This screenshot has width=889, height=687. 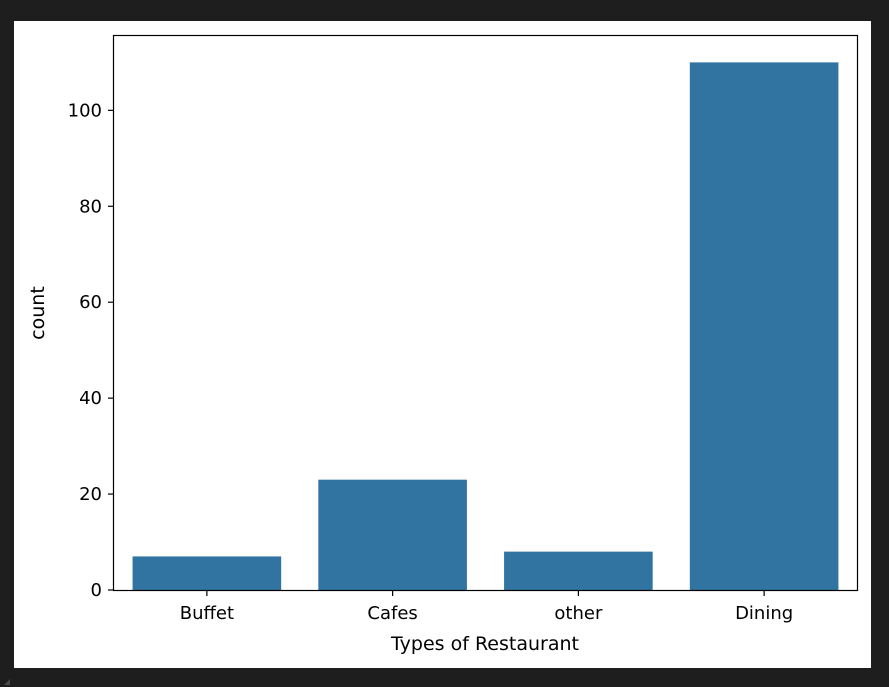 I want to click on x-axis-label: Types of Restaurant, so click(x=484, y=644).